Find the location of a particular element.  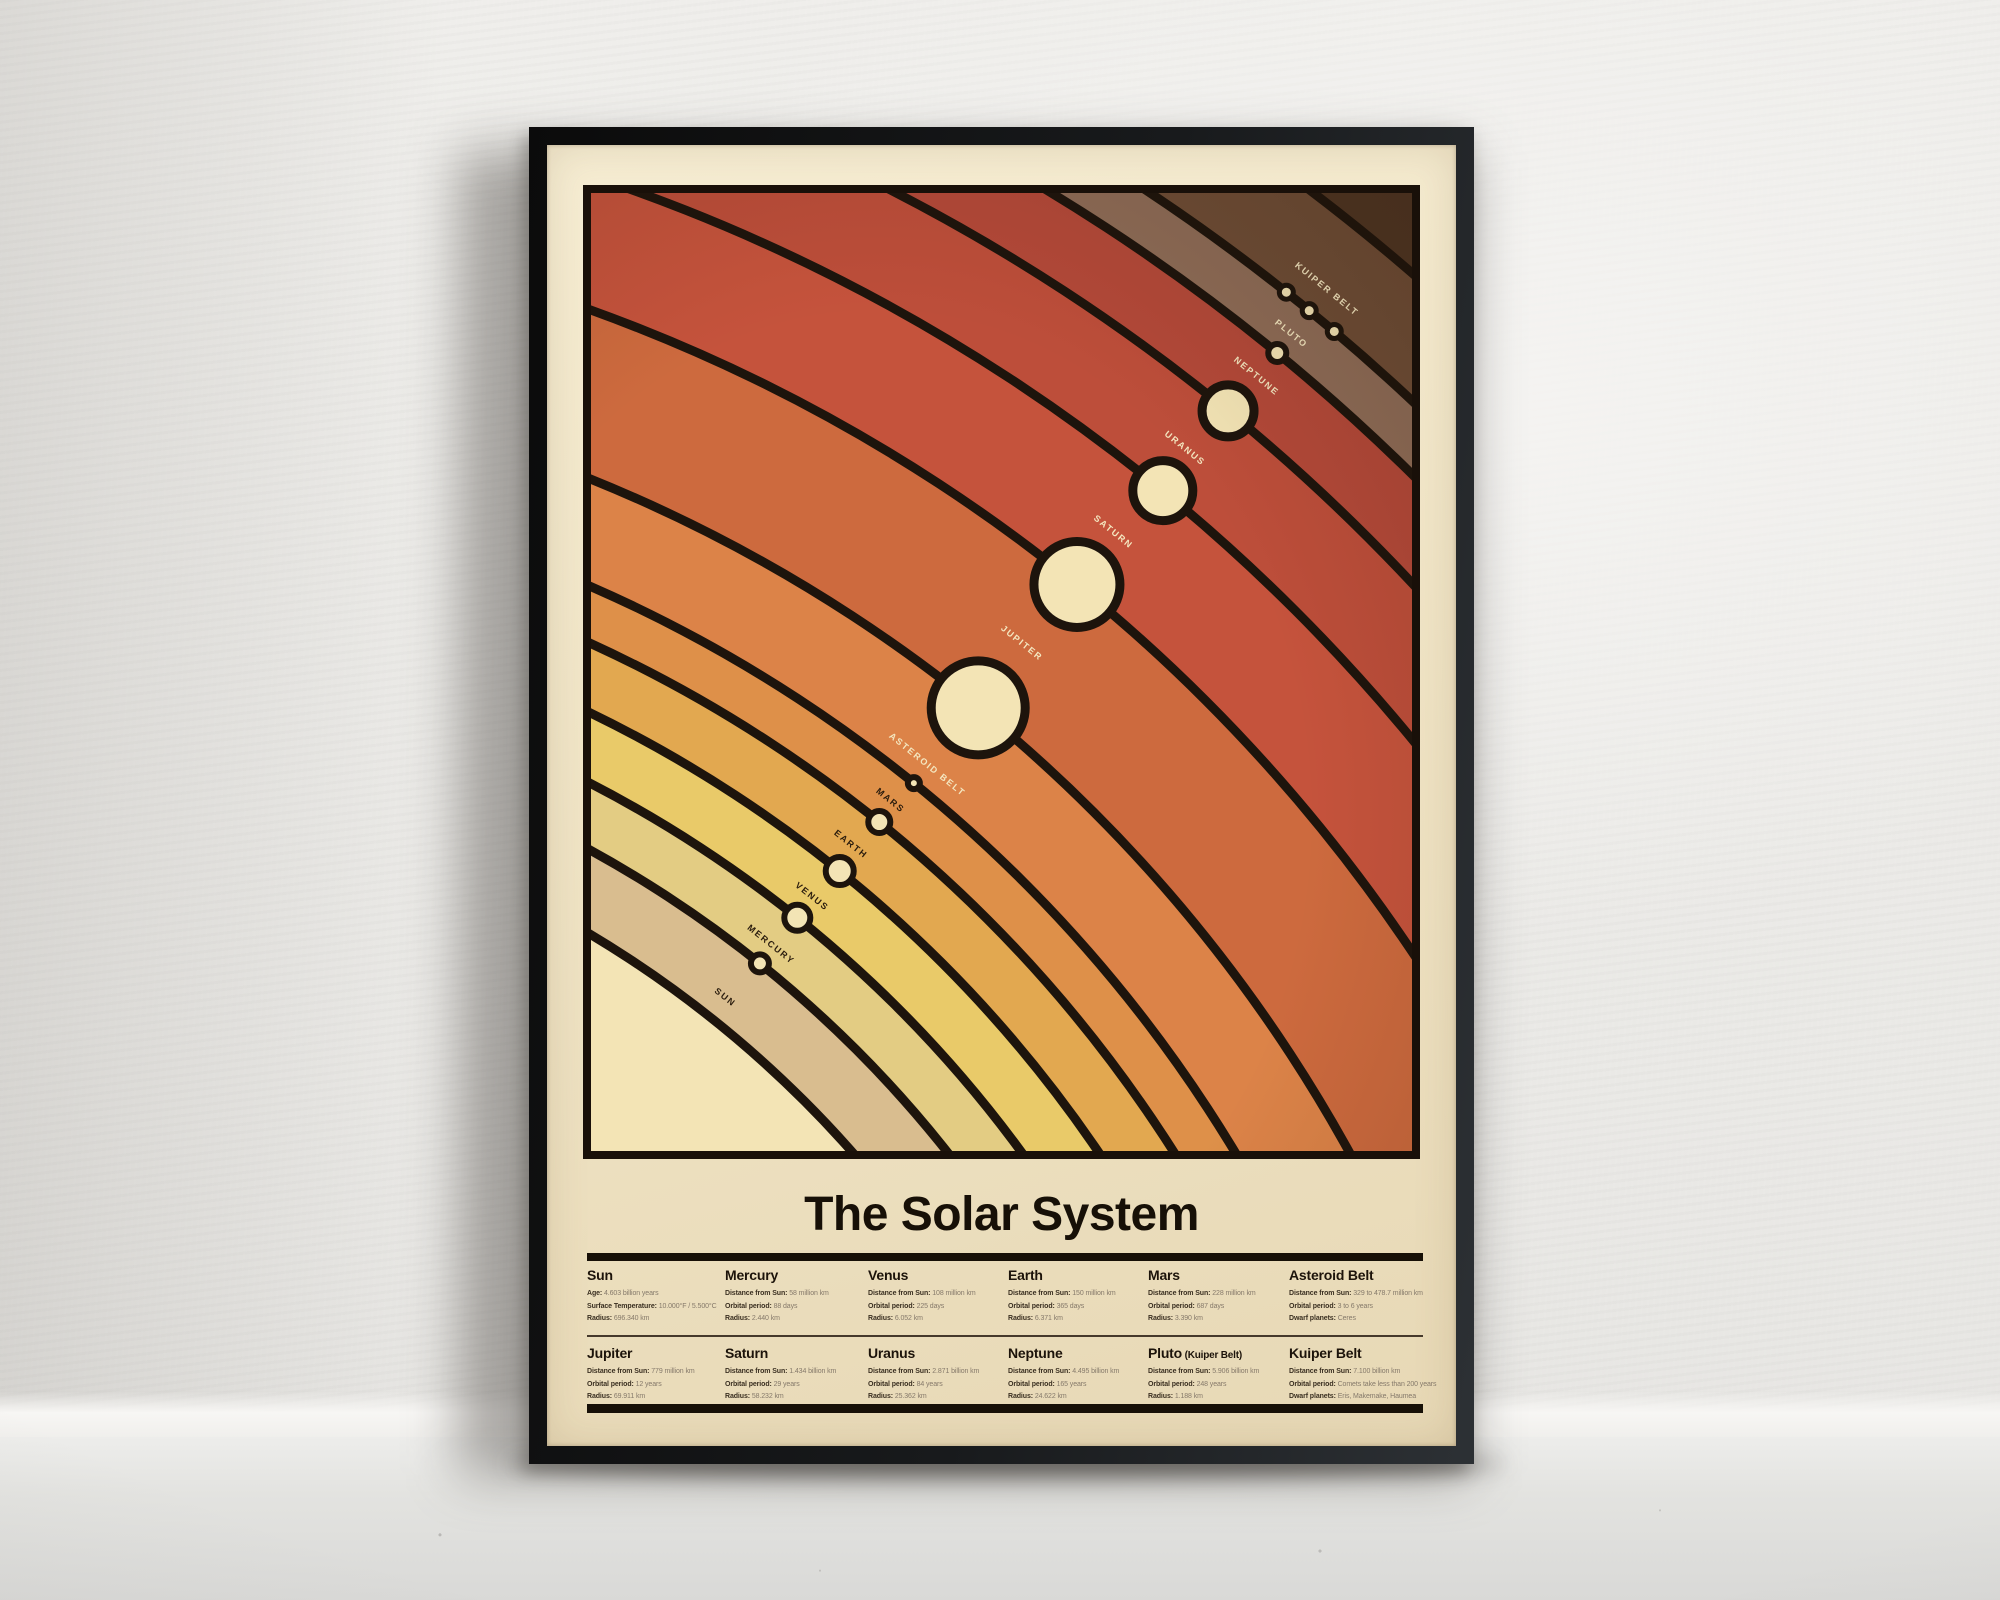

fact-line: Distance from Sun: 7.100 billion km is located at coordinates (1362, 1372).